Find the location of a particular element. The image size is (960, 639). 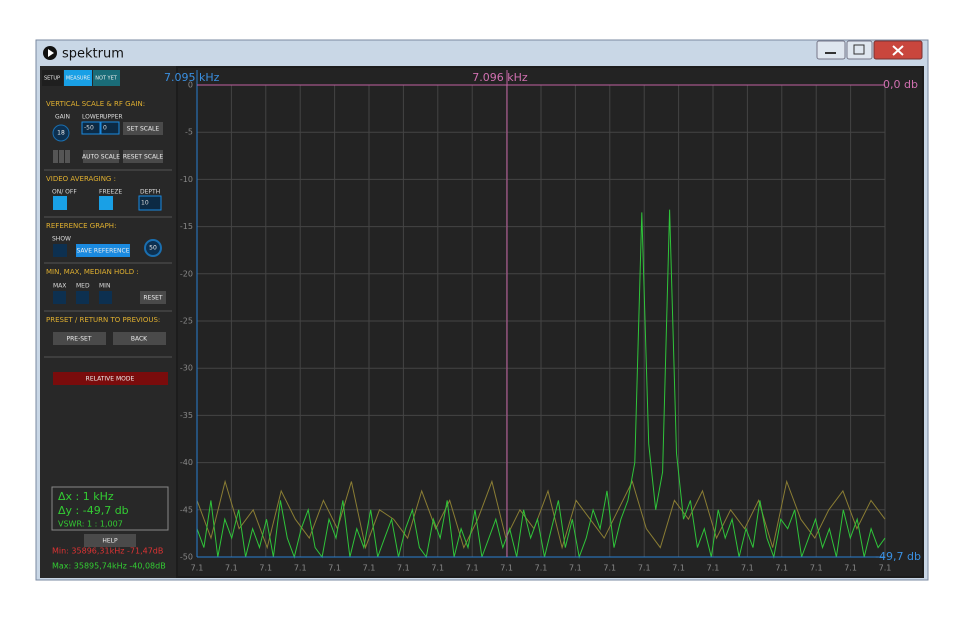

window-title: spektrum is located at coordinates (93, 54).